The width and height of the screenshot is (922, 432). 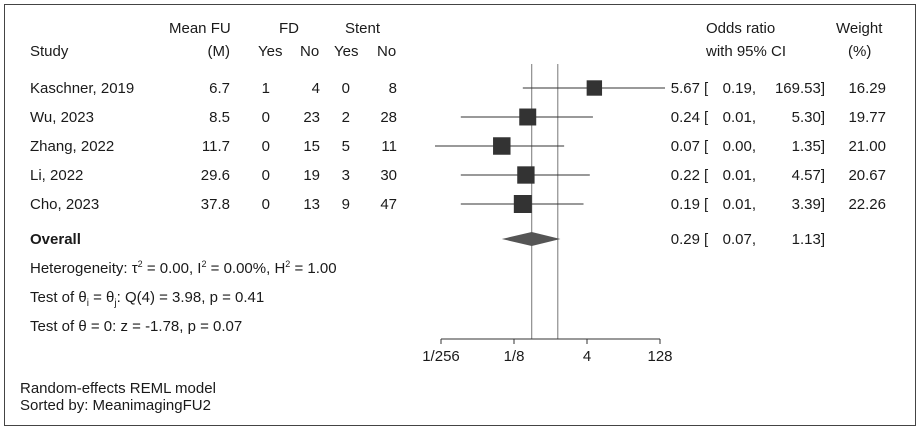 I want to click on study-name: Li, 2022, so click(x=57, y=175).